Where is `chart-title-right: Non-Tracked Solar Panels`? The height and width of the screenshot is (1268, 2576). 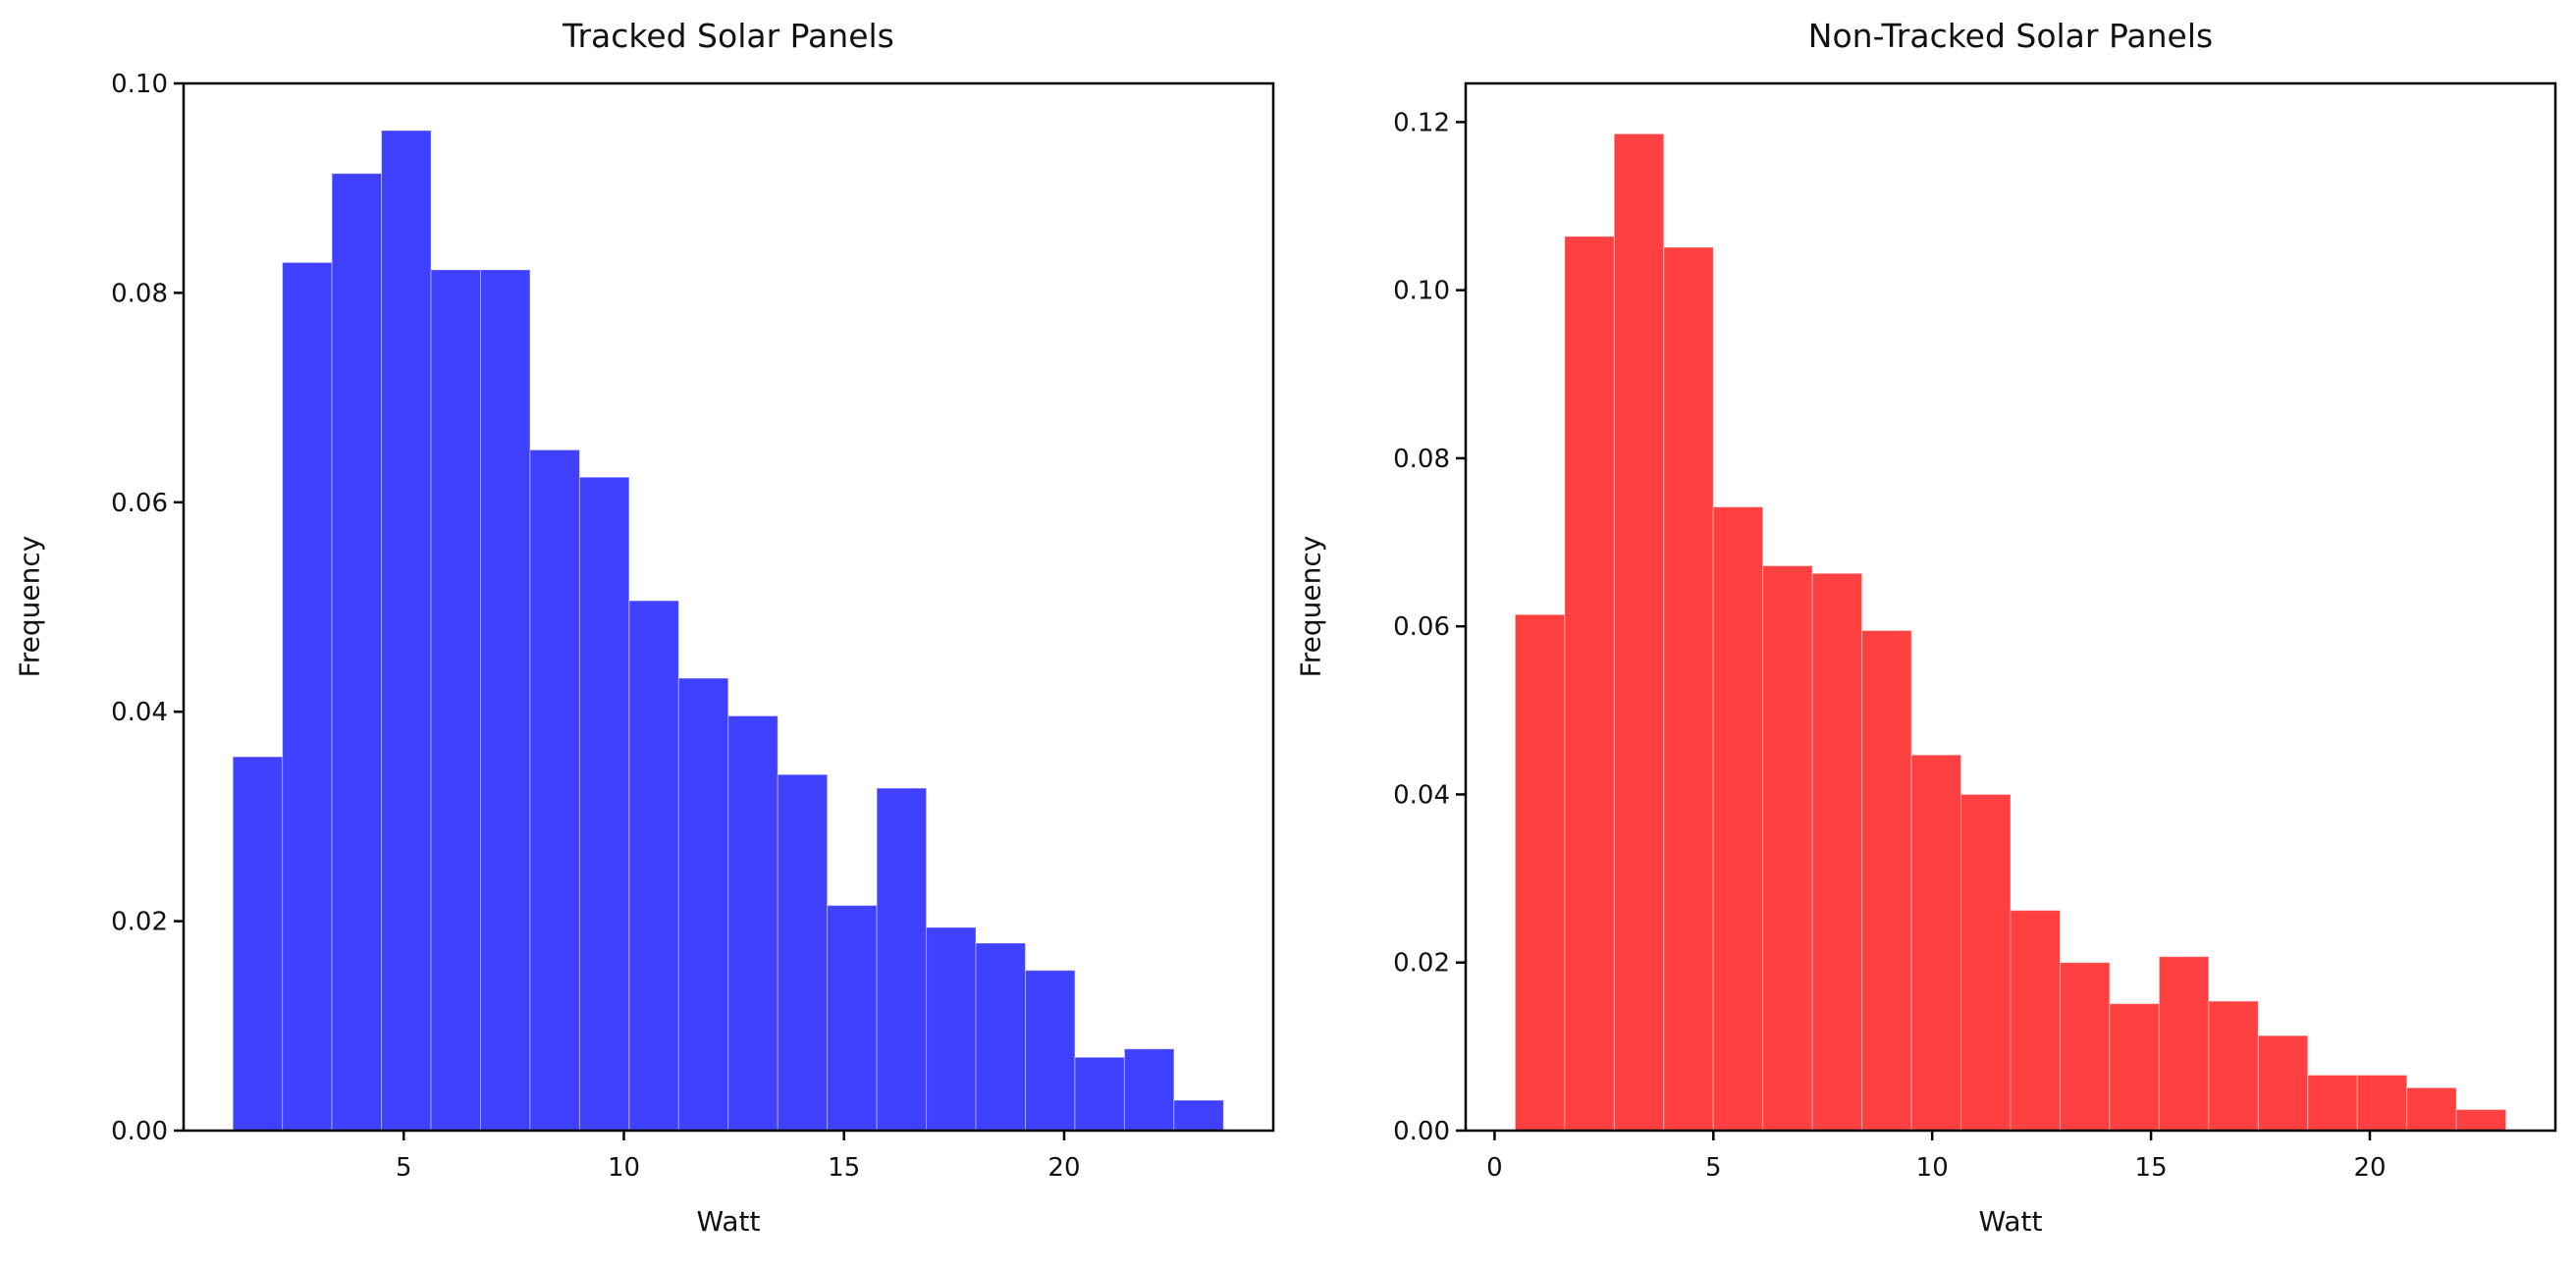
chart-title-right: Non-Tracked Solar Panels is located at coordinates (2010, 36).